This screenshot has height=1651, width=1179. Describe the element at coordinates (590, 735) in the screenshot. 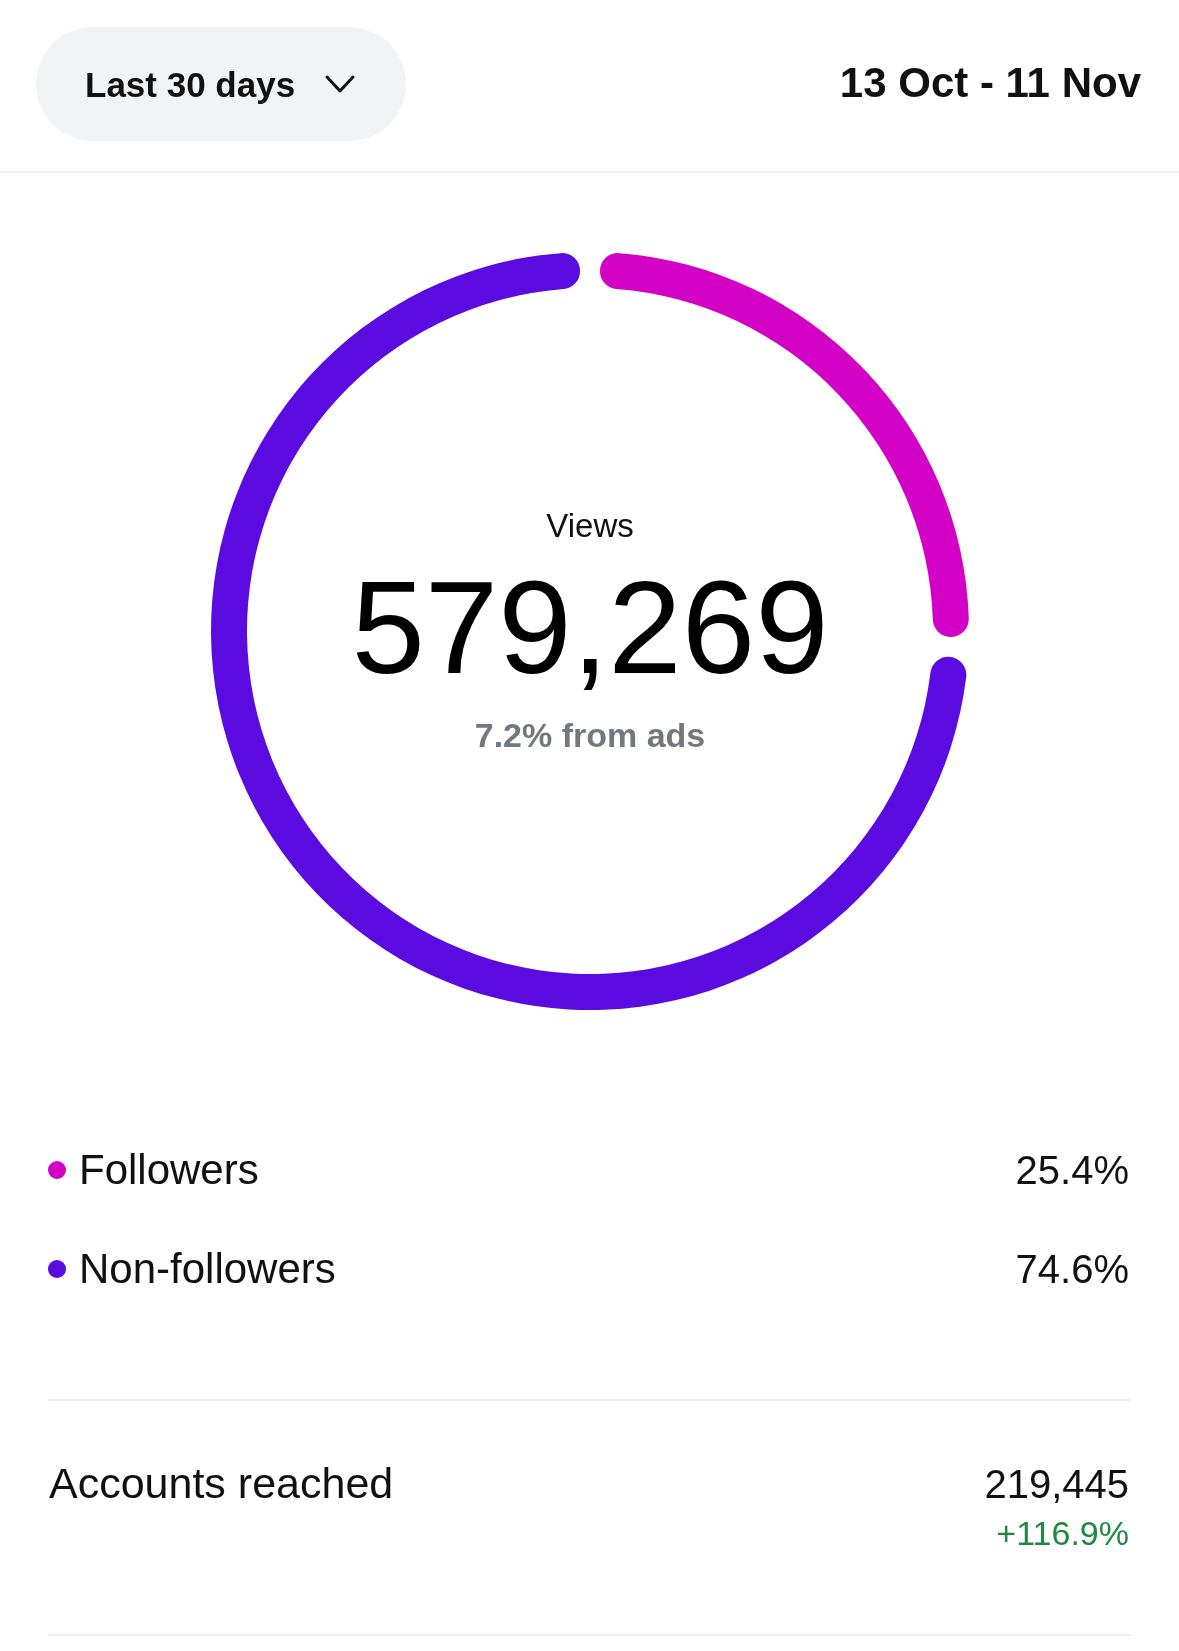

I see `text: 7.2% from ads` at that location.